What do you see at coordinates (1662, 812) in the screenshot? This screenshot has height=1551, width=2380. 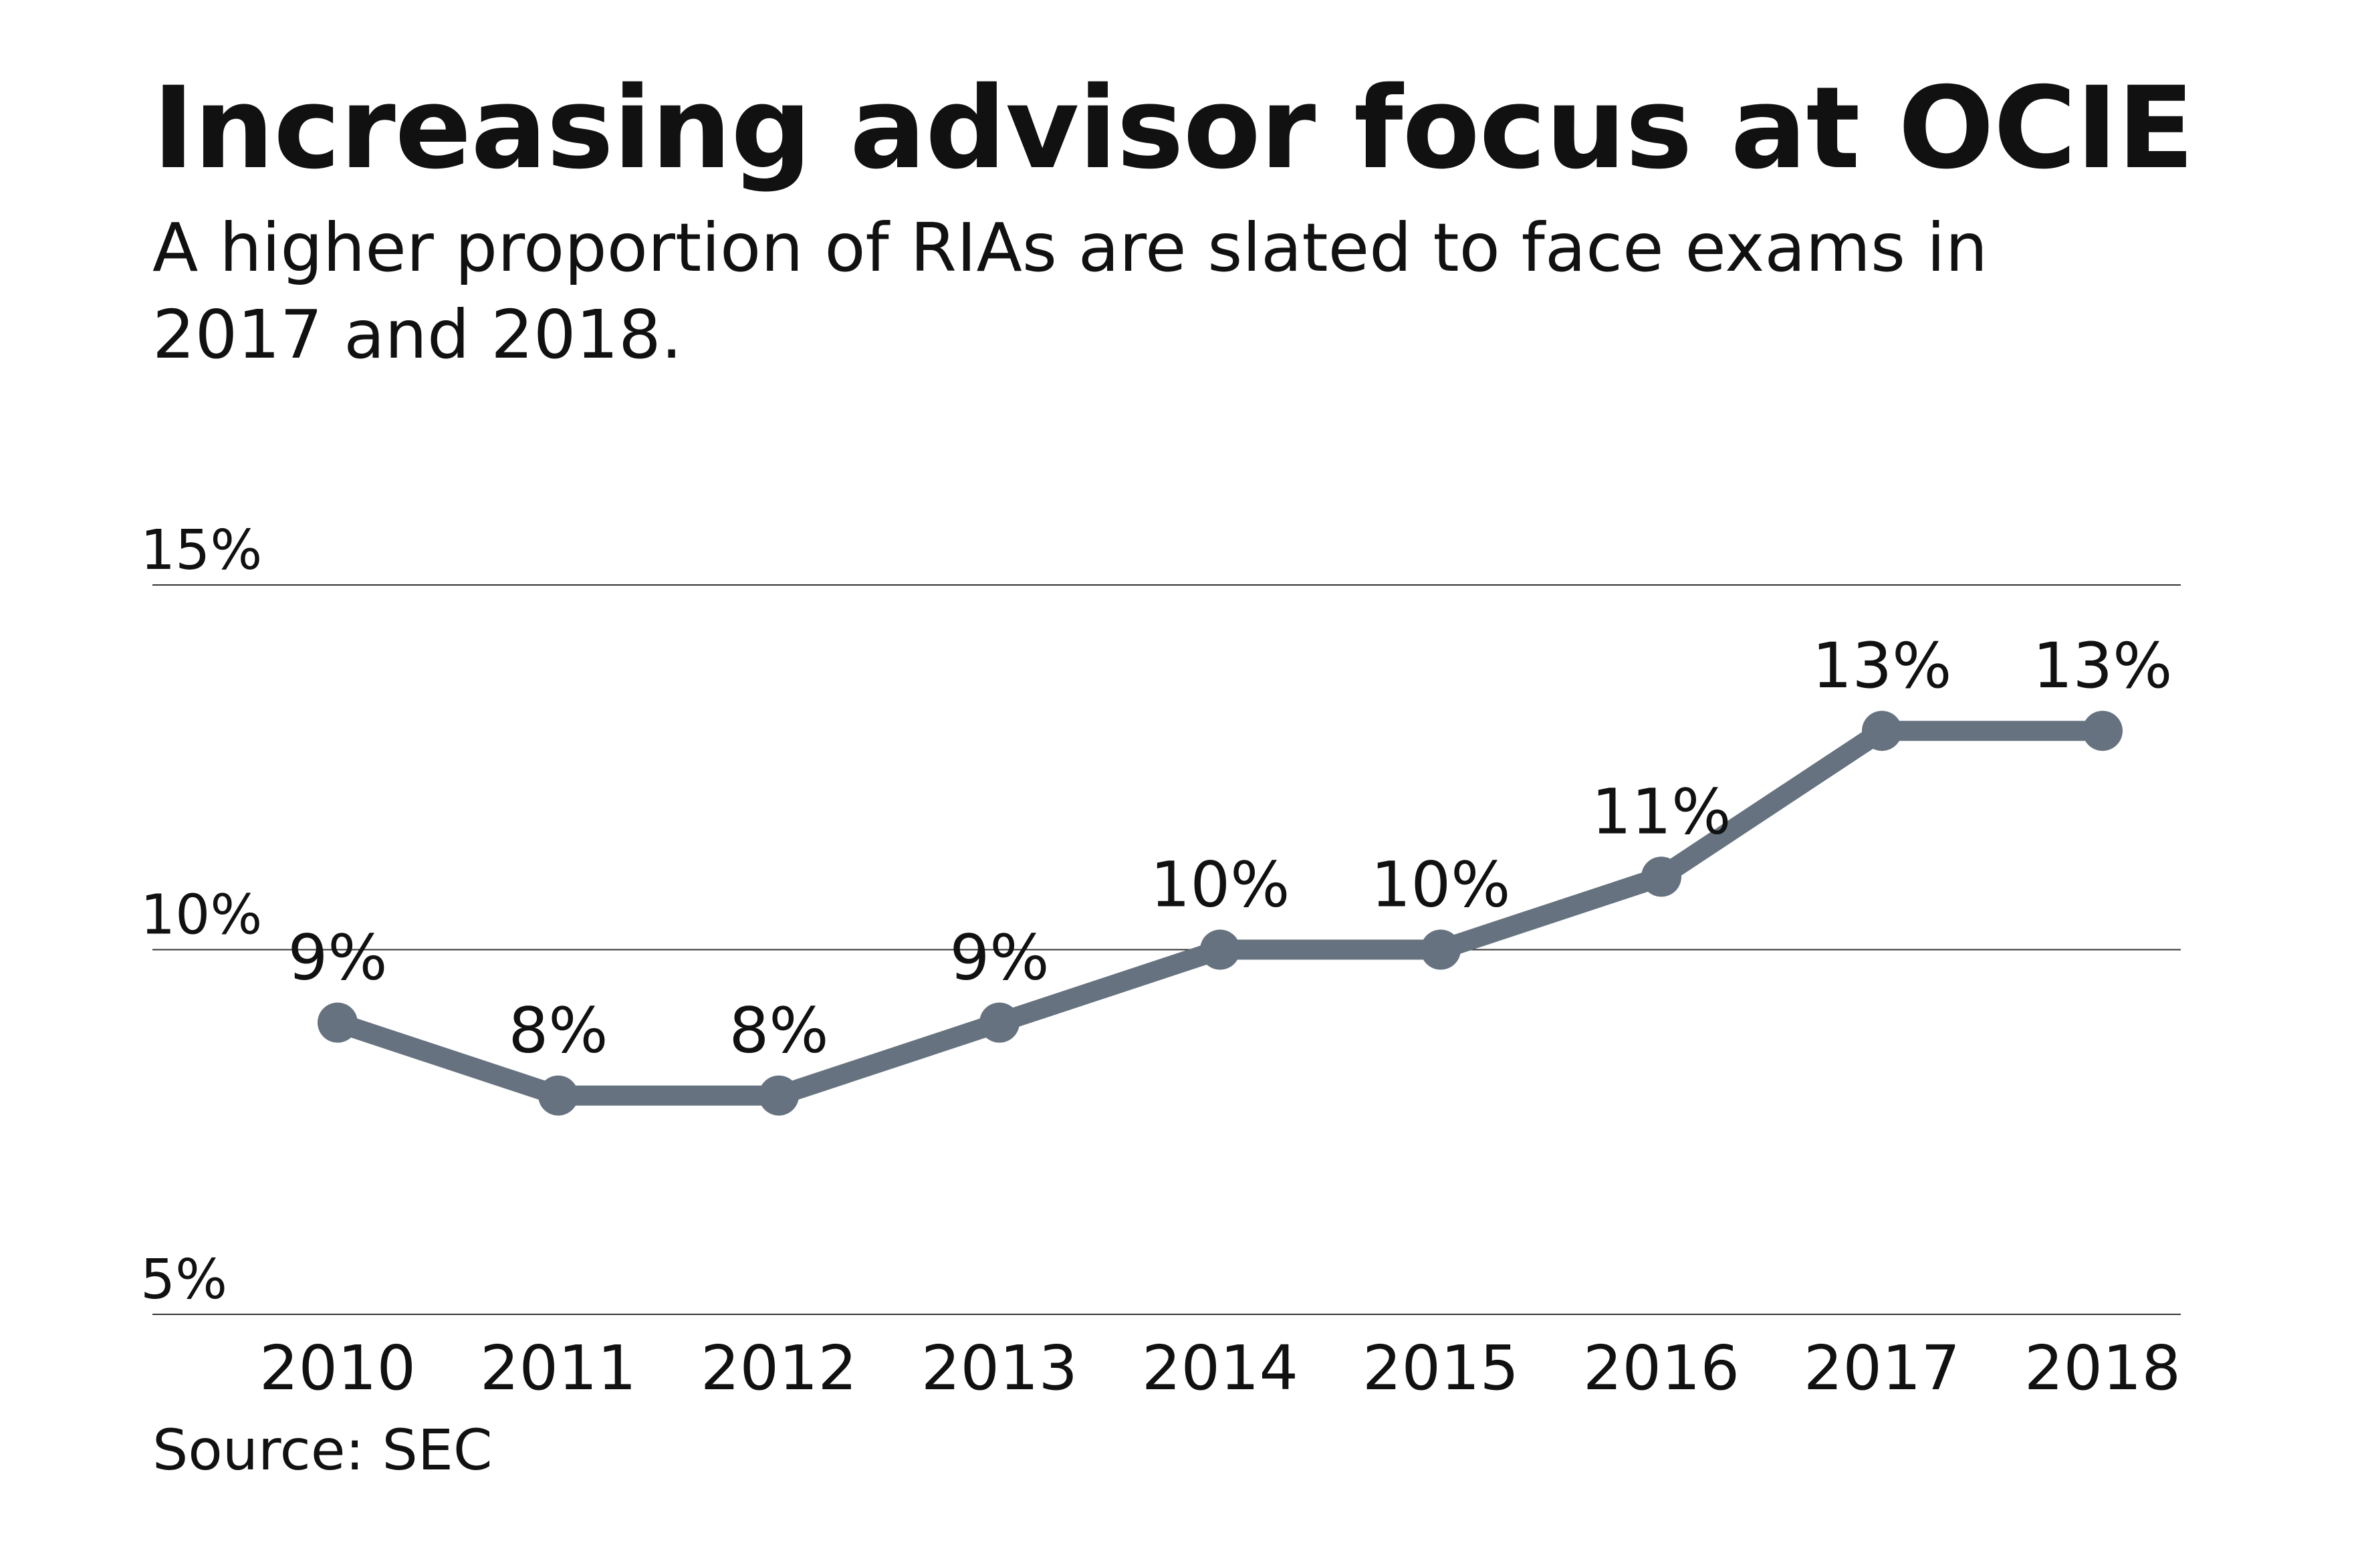 I see `data-label: 11%` at bounding box center [1662, 812].